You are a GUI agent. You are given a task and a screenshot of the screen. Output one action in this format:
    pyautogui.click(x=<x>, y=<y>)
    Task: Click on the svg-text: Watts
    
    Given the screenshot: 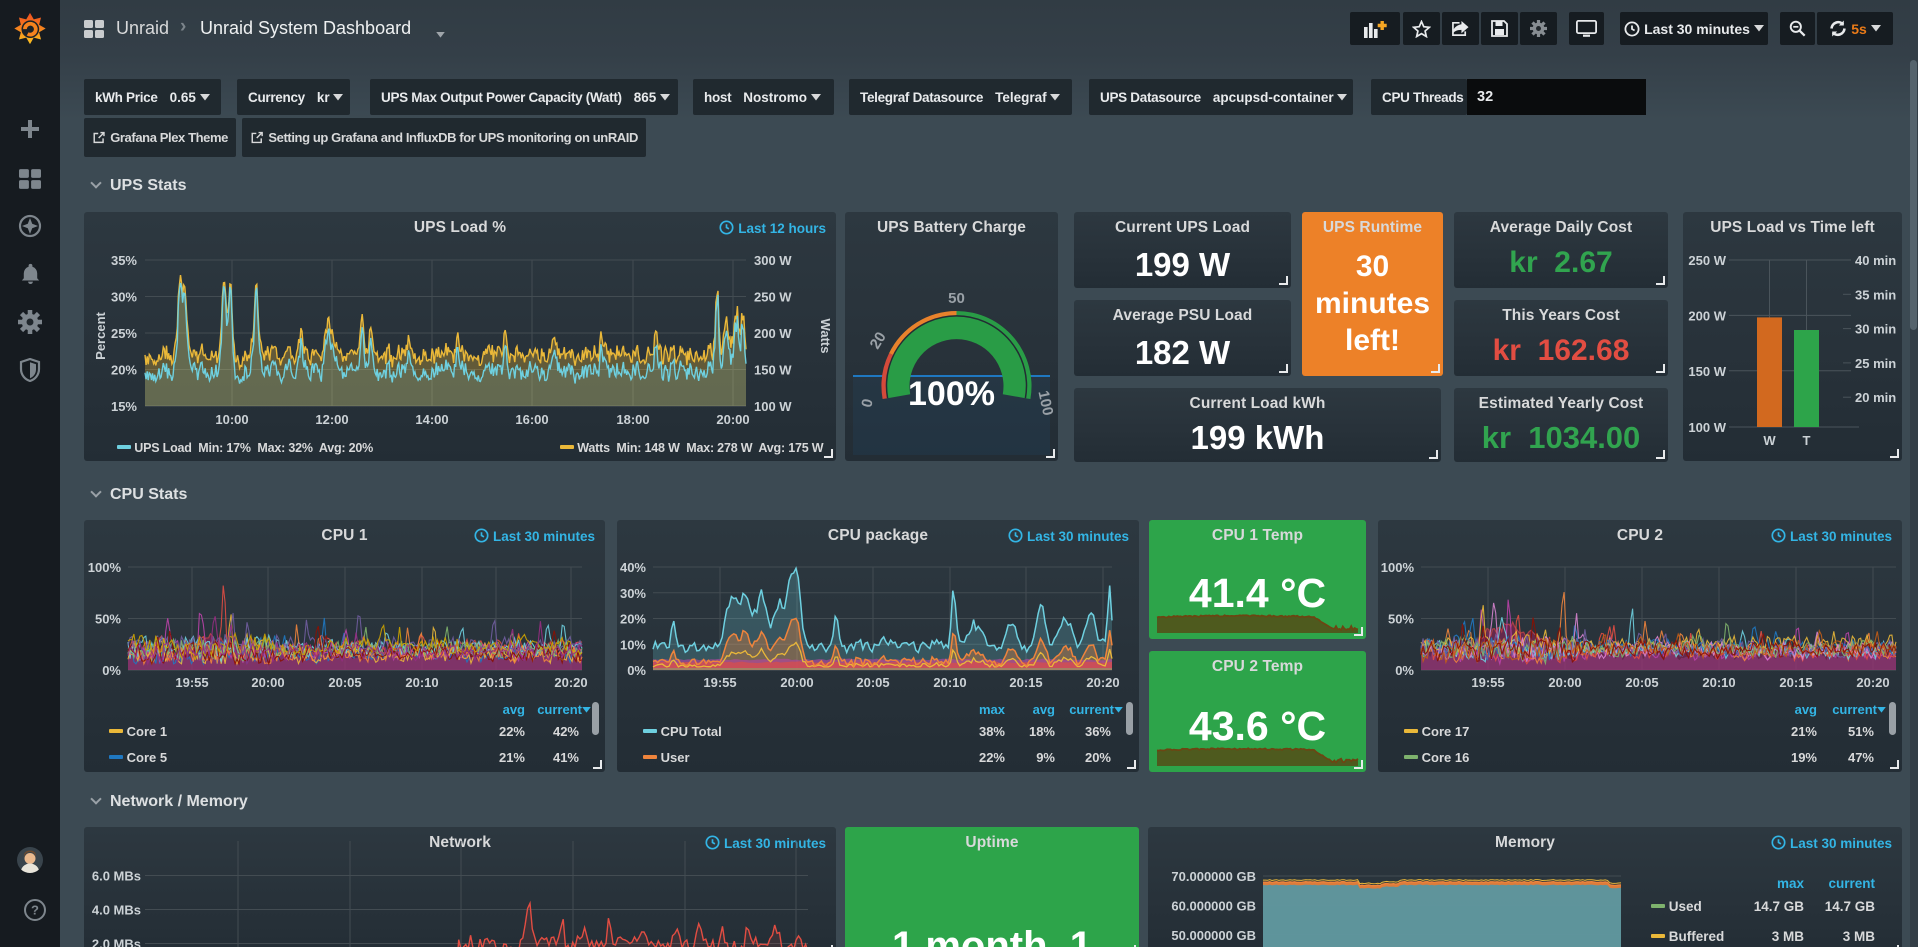 What is the action you would take?
    pyautogui.click(x=825, y=336)
    